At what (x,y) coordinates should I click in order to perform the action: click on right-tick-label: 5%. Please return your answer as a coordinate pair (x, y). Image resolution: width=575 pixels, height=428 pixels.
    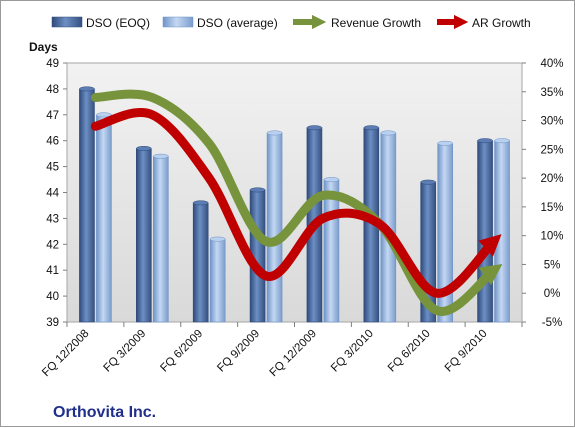
    Looking at the image, I should click on (552, 265).